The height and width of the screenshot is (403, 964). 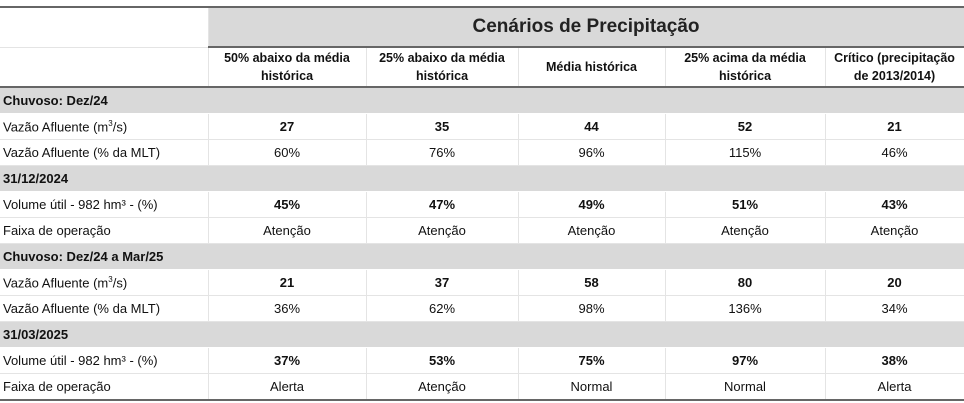 I want to click on value-cell: 76%, so click(x=442, y=152).